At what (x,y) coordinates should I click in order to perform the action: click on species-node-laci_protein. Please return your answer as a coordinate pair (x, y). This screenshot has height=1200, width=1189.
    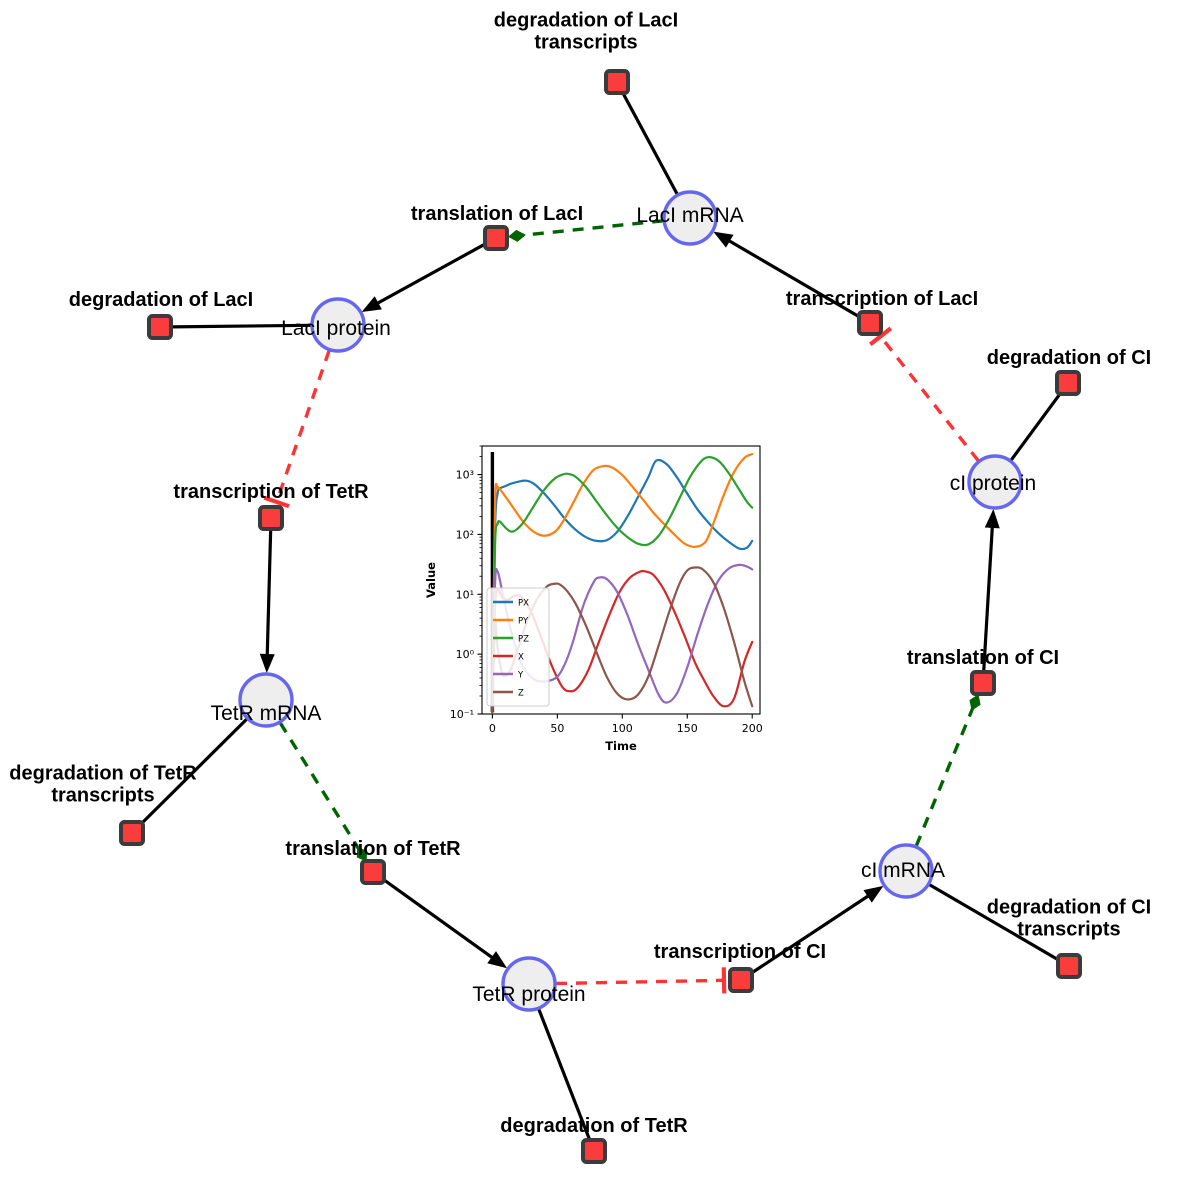
    Looking at the image, I should click on (338, 325).